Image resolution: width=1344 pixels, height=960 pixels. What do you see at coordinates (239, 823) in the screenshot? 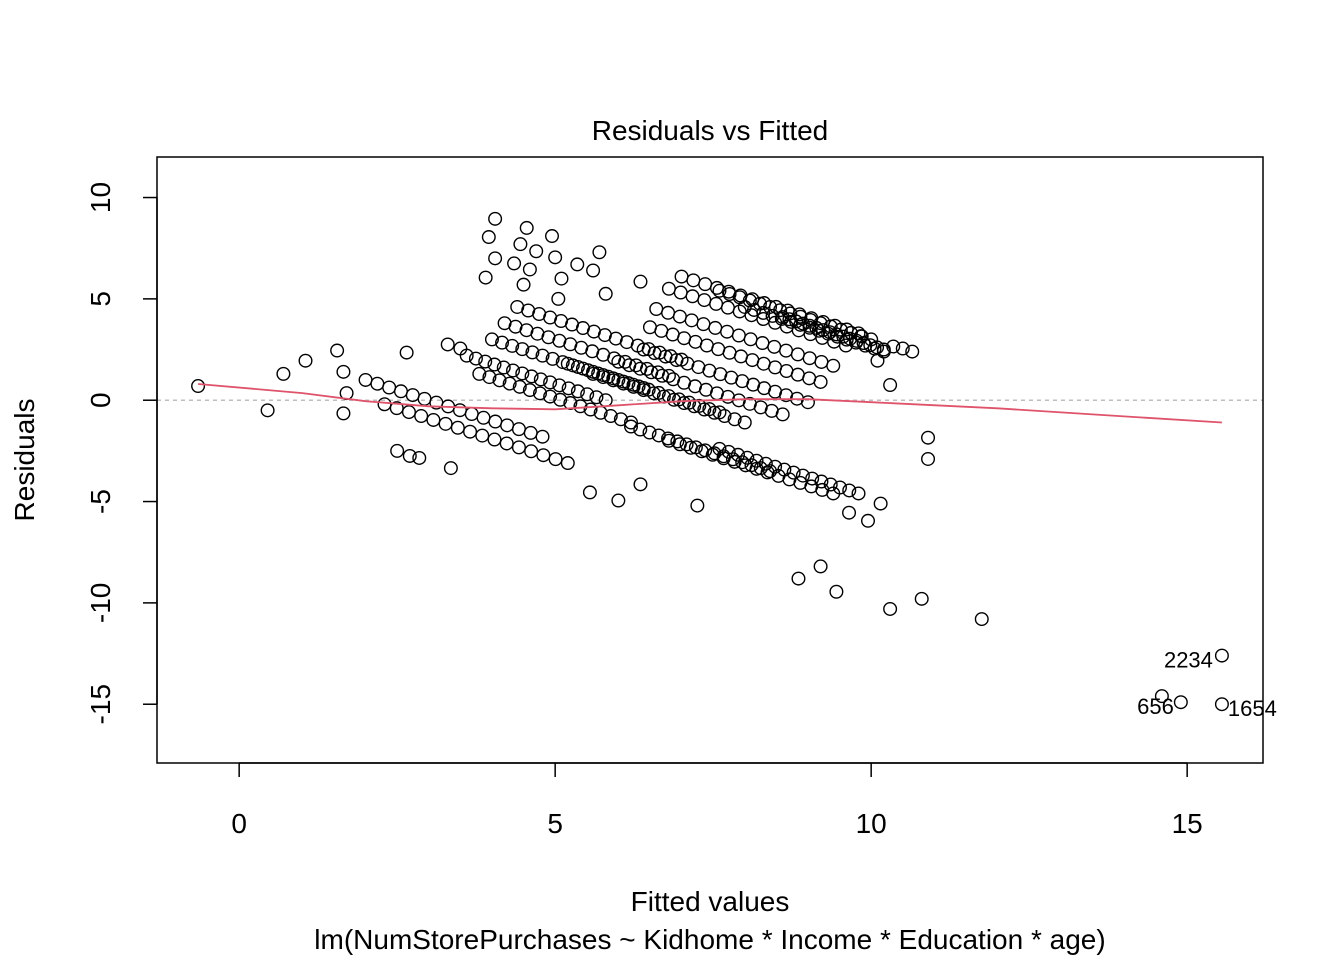
I see `x-tick-label: 0` at bounding box center [239, 823].